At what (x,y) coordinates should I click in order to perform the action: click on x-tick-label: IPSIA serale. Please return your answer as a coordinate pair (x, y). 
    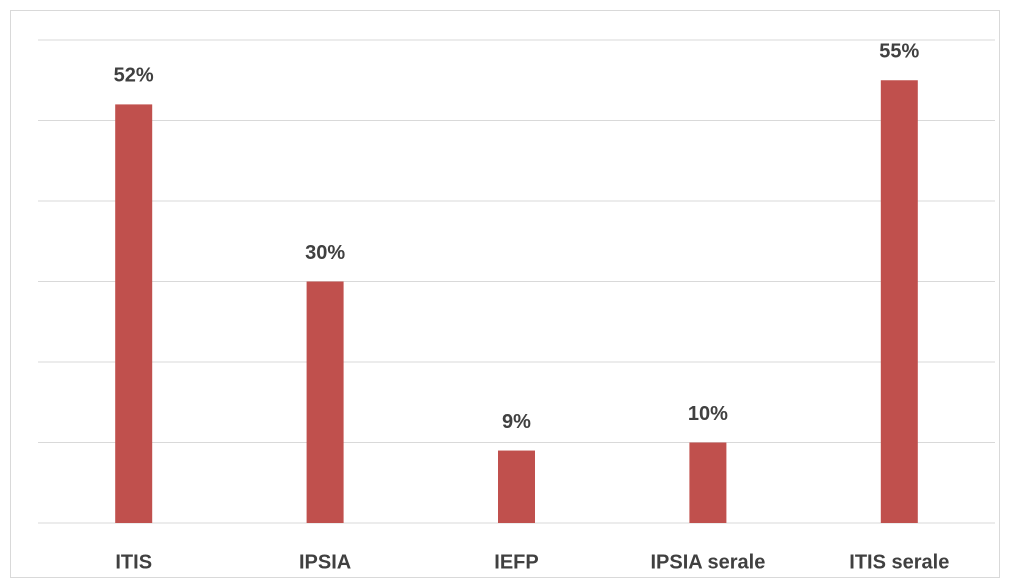
    Looking at the image, I should click on (707, 562).